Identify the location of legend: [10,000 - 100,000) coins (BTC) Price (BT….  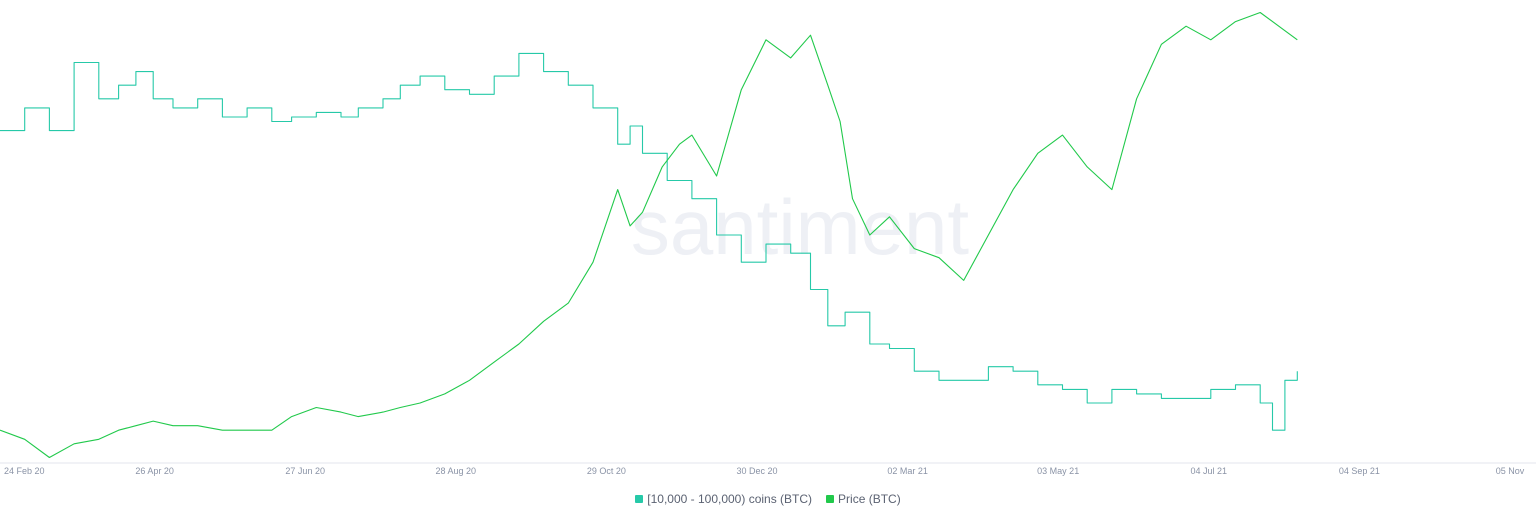
(768, 499).